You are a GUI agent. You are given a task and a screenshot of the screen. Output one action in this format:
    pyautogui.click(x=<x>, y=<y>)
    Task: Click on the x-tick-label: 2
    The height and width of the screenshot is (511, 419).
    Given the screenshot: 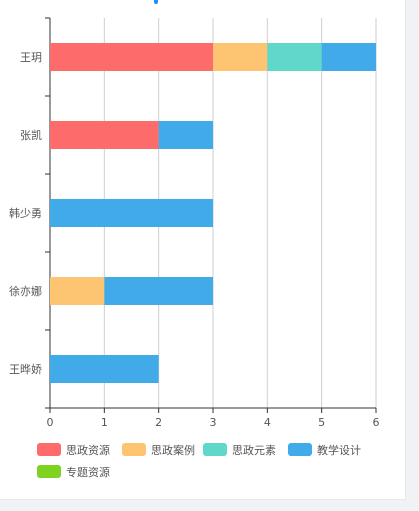 What is the action you would take?
    pyautogui.click(x=158, y=422)
    